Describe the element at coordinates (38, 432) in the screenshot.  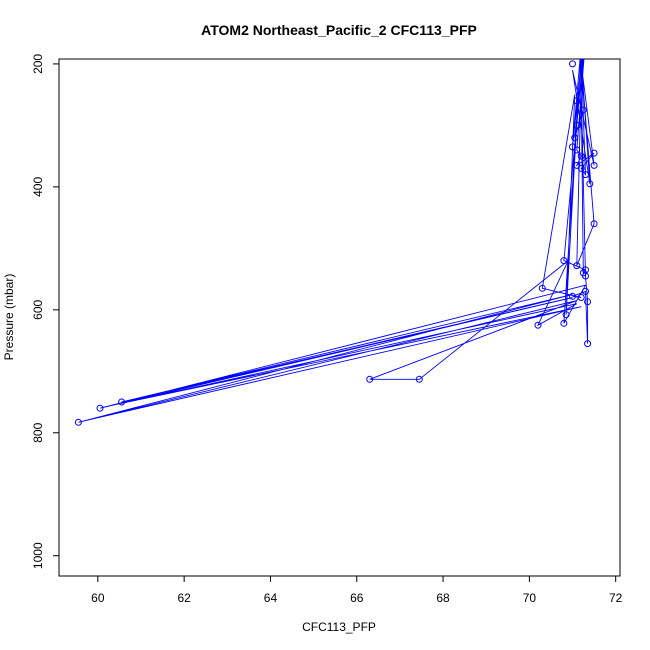
I see `y-tick-label: 800` at that location.